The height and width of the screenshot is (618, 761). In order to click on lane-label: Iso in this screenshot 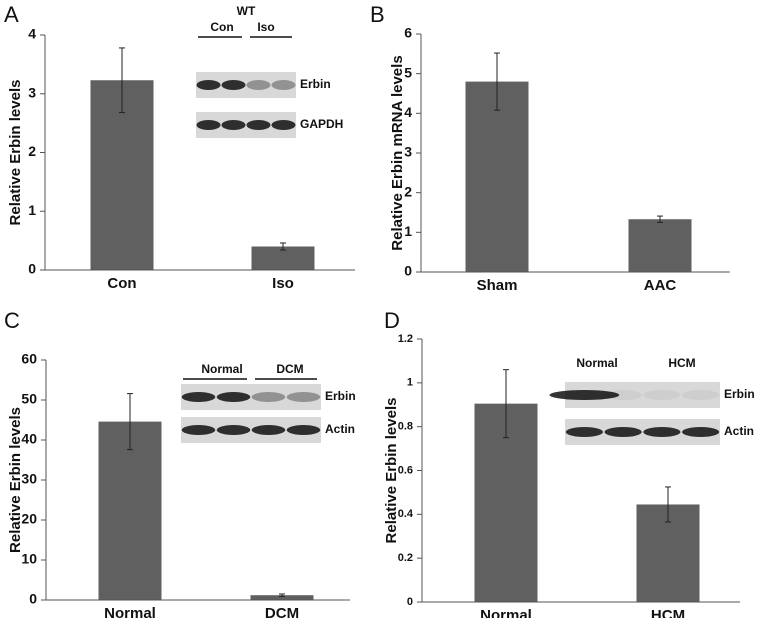, I will do `click(265, 27)`.